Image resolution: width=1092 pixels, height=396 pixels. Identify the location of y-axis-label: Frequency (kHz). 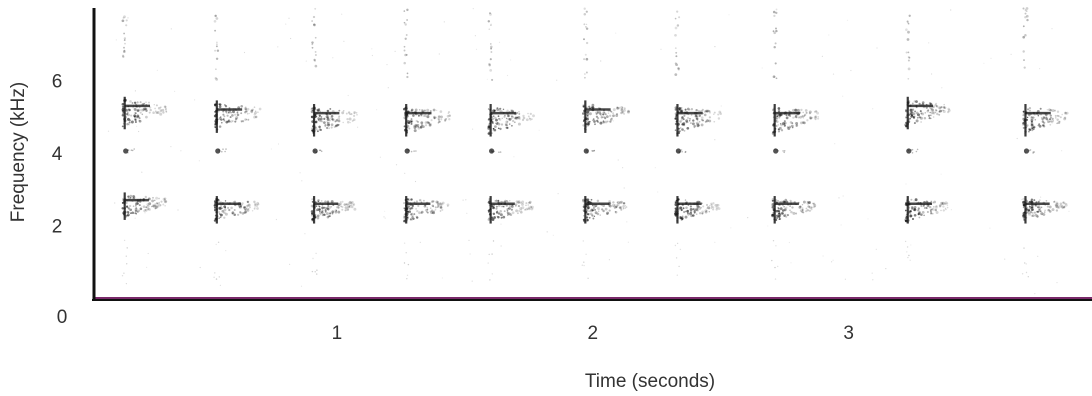
(18, 152).